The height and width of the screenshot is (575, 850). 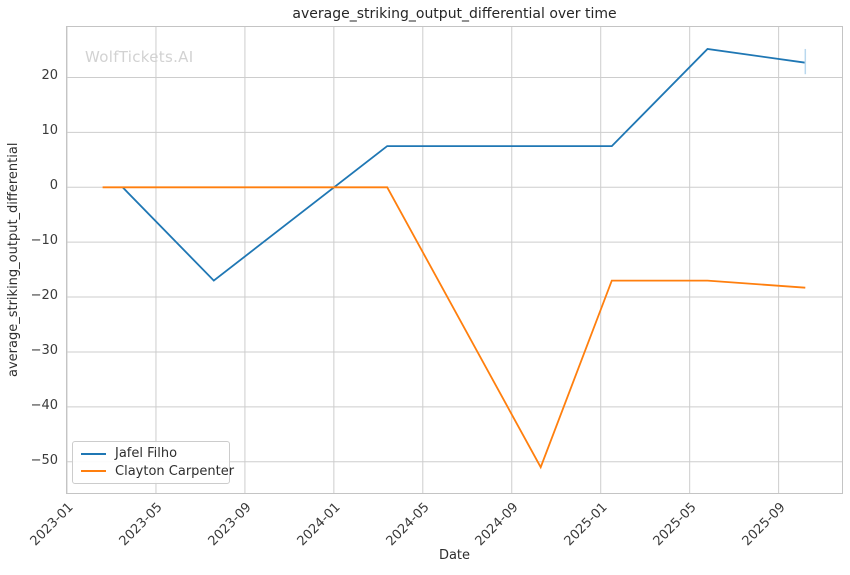 What do you see at coordinates (53, 186) in the screenshot?
I see `y-tick-label: 0` at bounding box center [53, 186].